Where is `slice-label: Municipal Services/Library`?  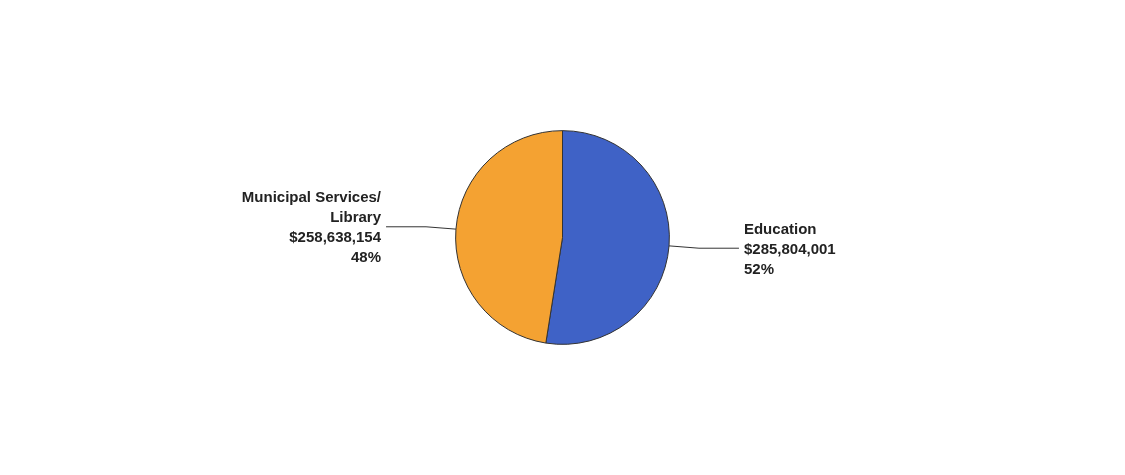 slice-label: Municipal Services/Library is located at coordinates (311, 207).